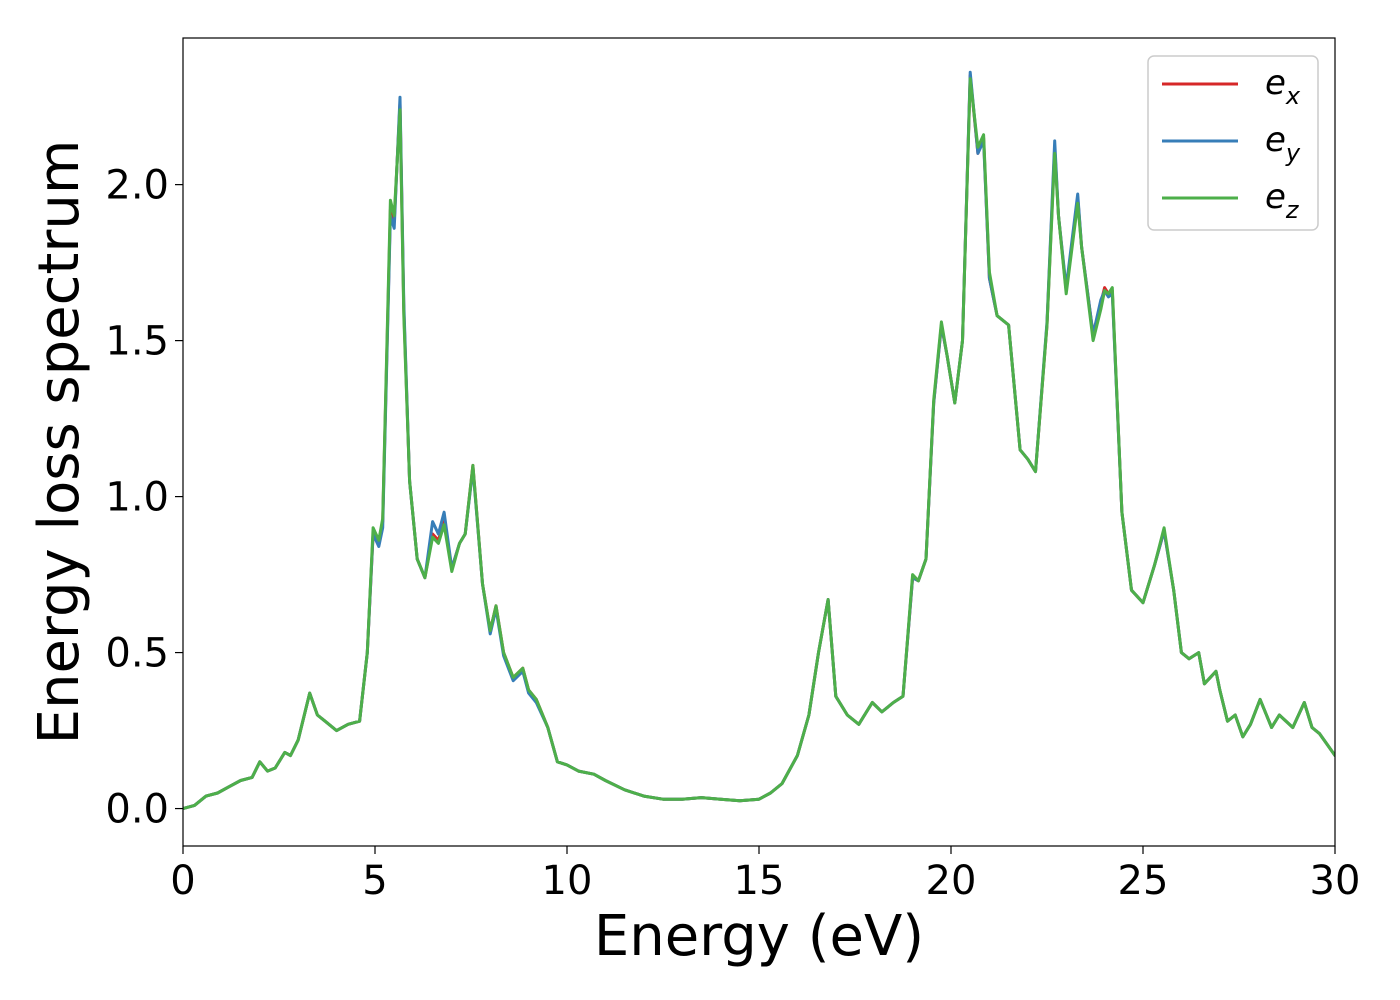 The width and height of the screenshot is (1400, 1000). I want to click on y-tick-label: 0.0, so click(137, 810).